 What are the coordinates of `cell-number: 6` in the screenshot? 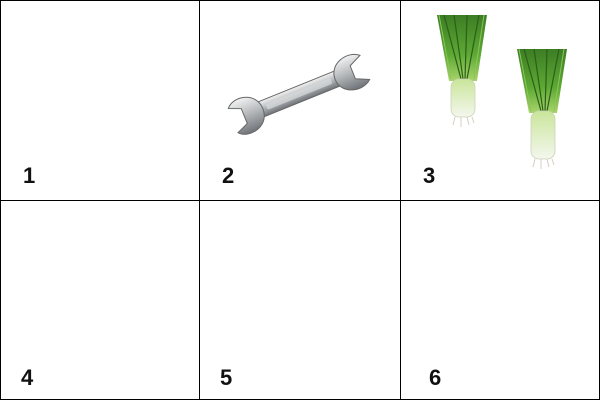 It's located at (435, 377).